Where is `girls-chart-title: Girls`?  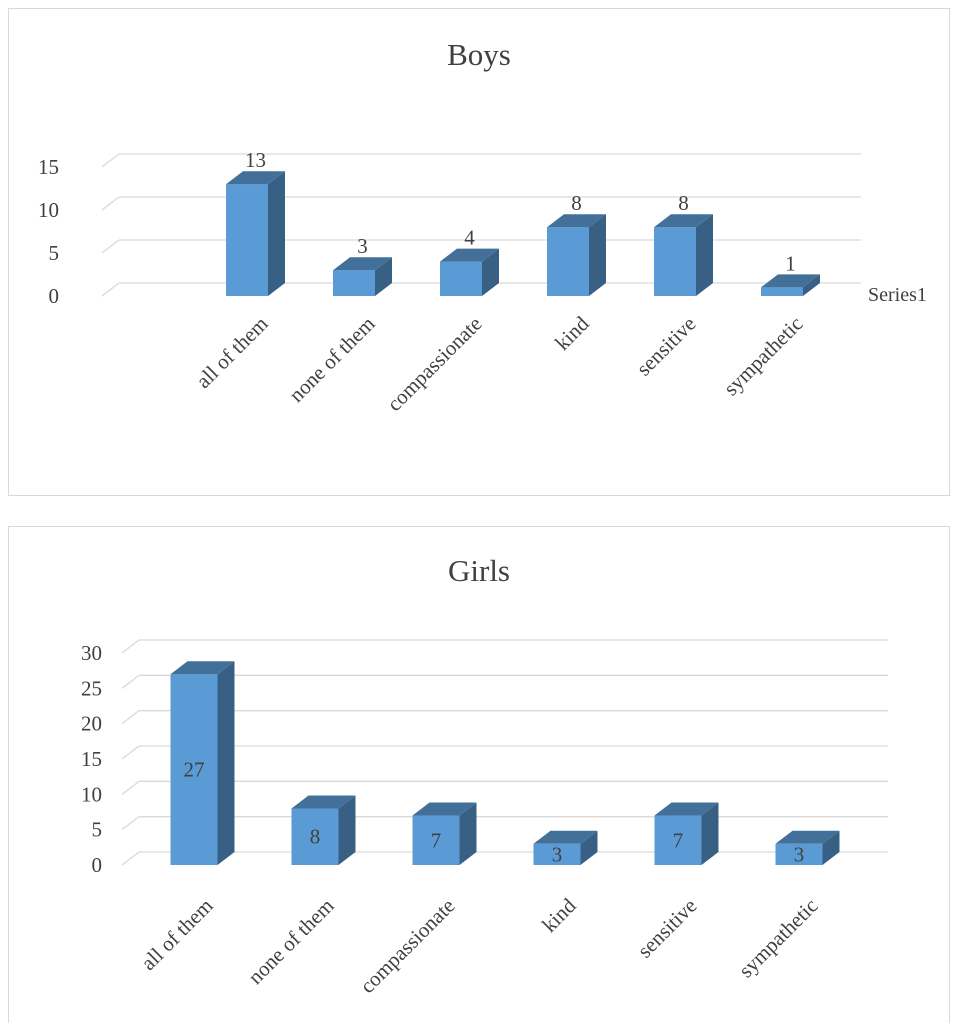 girls-chart-title: Girls is located at coordinates (479, 570).